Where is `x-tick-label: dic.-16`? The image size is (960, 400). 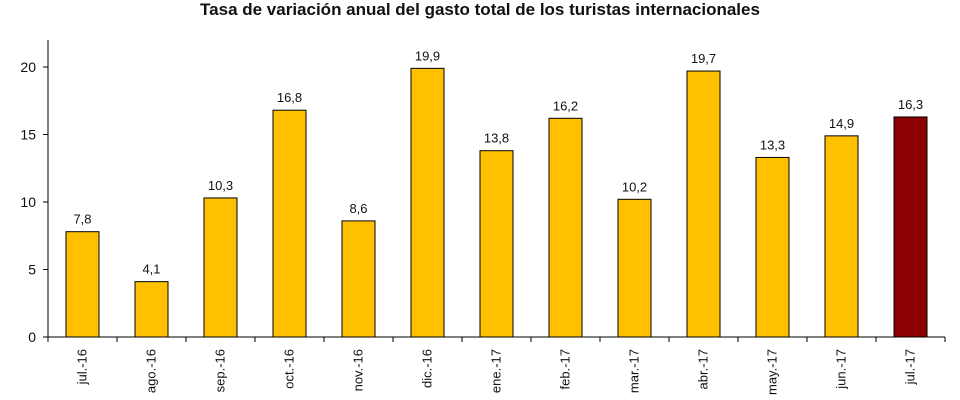 x-tick-label: dic.-16 is located at coordinates (427, 368).